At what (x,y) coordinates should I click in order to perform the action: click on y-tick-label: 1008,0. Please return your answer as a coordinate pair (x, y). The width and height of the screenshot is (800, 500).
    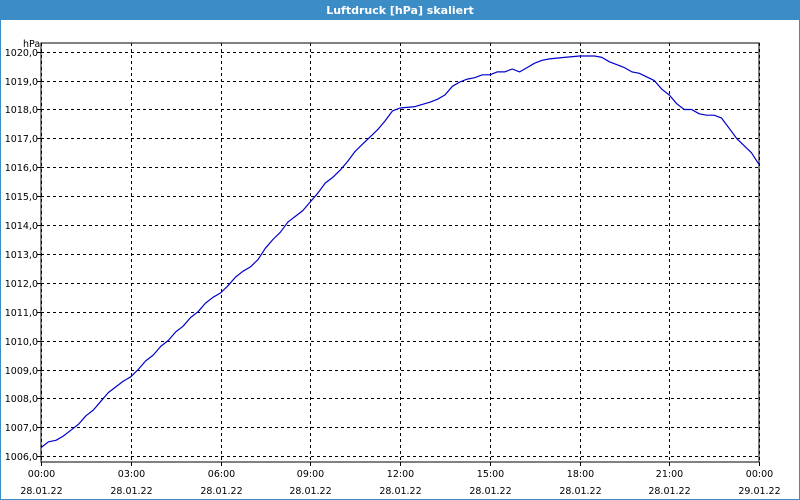
    Looking at the image, I should click on (21, 399).